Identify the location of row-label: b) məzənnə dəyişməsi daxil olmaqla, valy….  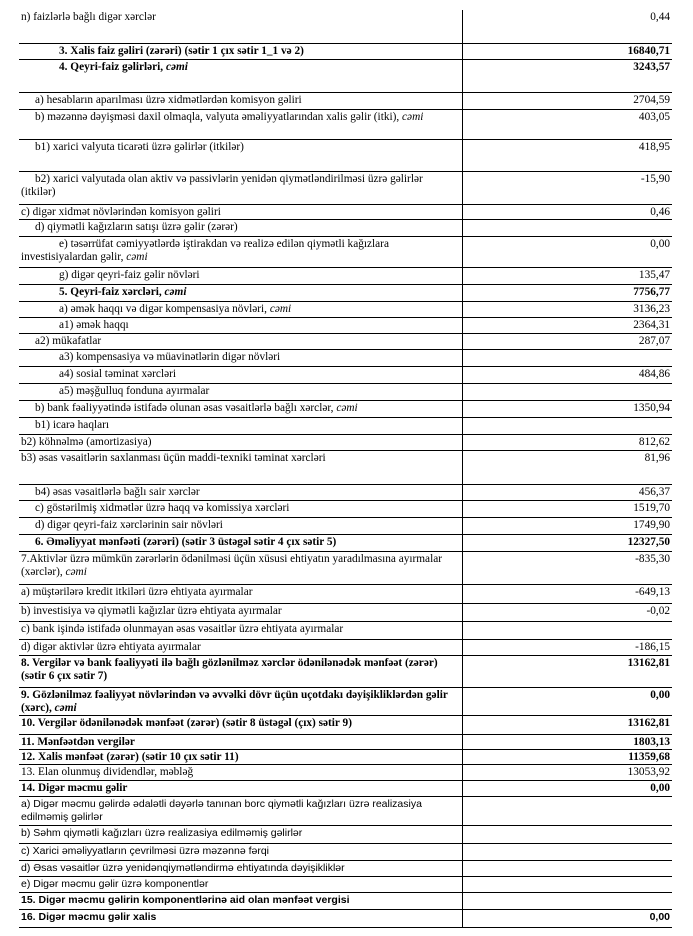
(217, 117).